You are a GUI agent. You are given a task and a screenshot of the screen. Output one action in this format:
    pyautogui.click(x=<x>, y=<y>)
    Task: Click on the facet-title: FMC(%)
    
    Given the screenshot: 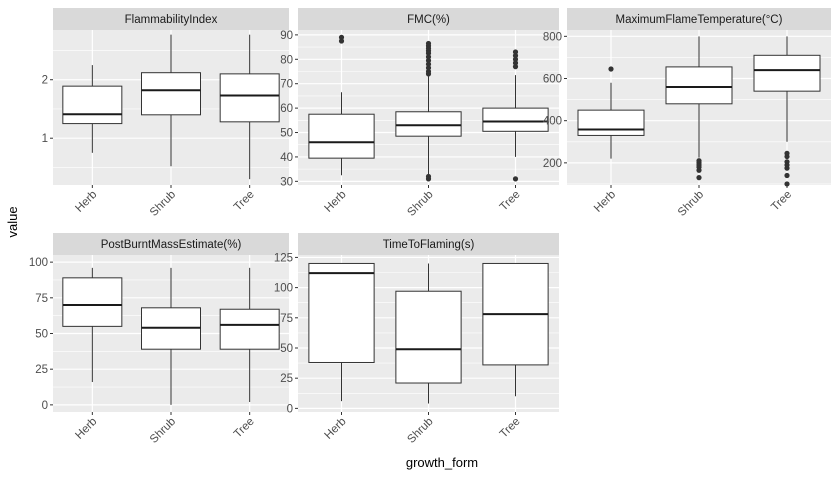 What is the action you would take?
    pyautogui.click(x=428, y=20)
    